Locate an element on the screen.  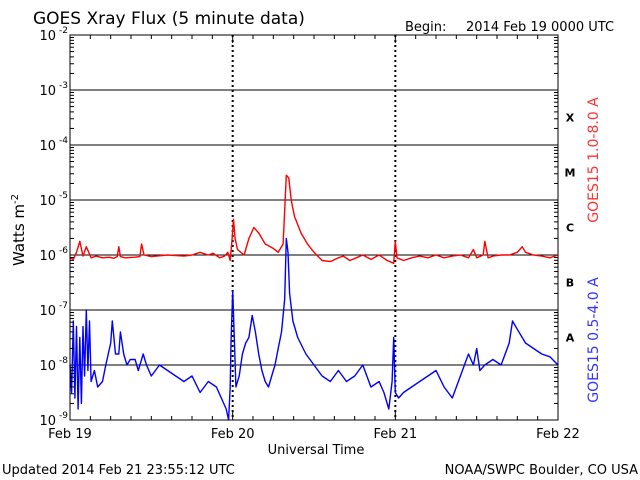
y-tick-exponent: -9 is located at coordinates (63, 416).